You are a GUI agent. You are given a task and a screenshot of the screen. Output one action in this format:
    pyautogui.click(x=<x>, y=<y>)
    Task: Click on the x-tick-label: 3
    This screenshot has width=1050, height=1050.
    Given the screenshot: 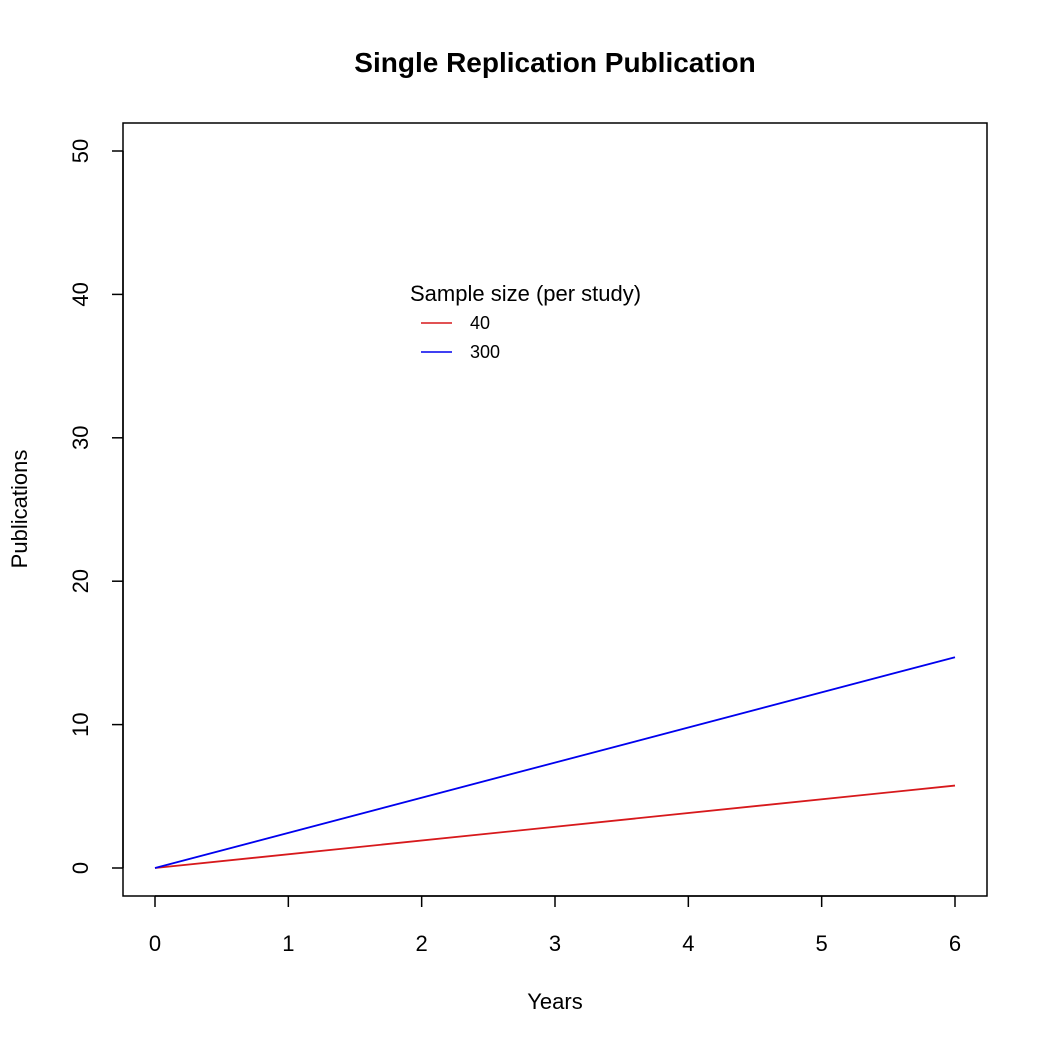 What is the action you would take?
    pyautogui.click(x=555, y=943)
    